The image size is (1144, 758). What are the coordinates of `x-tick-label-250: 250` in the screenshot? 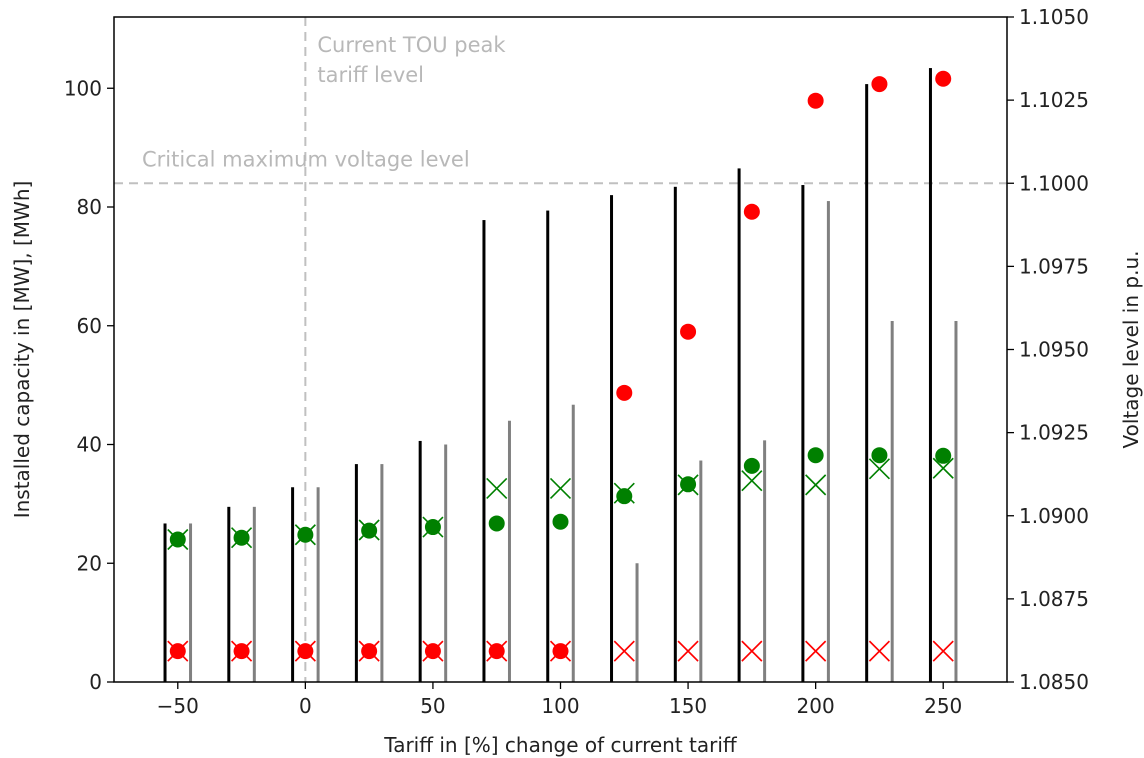 It's located at (943, 706).